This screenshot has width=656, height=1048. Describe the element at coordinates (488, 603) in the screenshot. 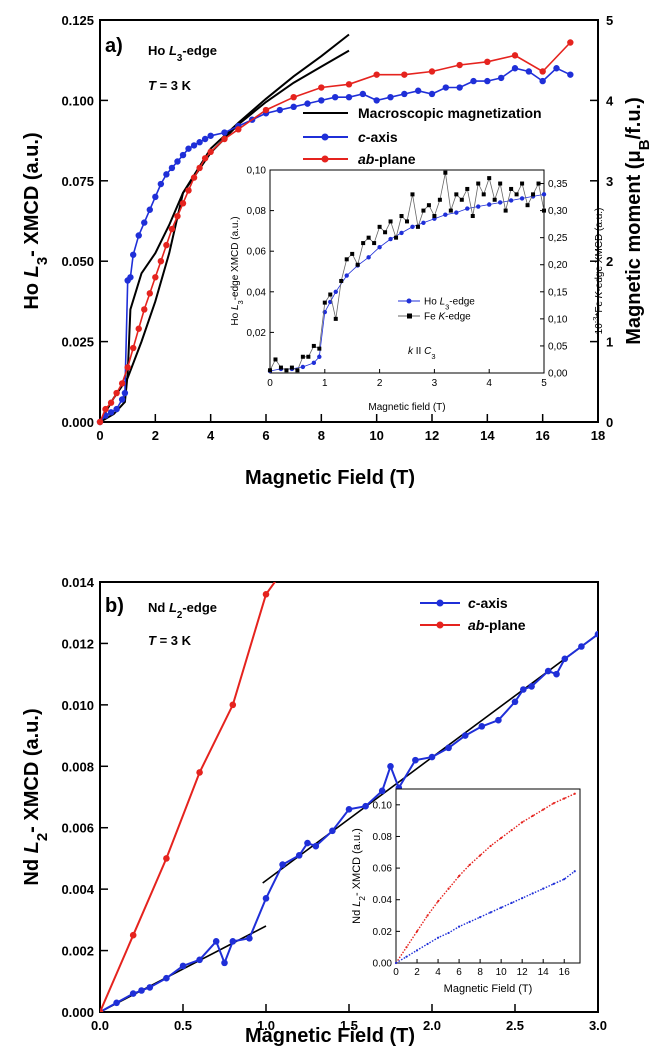

I see `panel-b-legend-label: c-axis` at that location.